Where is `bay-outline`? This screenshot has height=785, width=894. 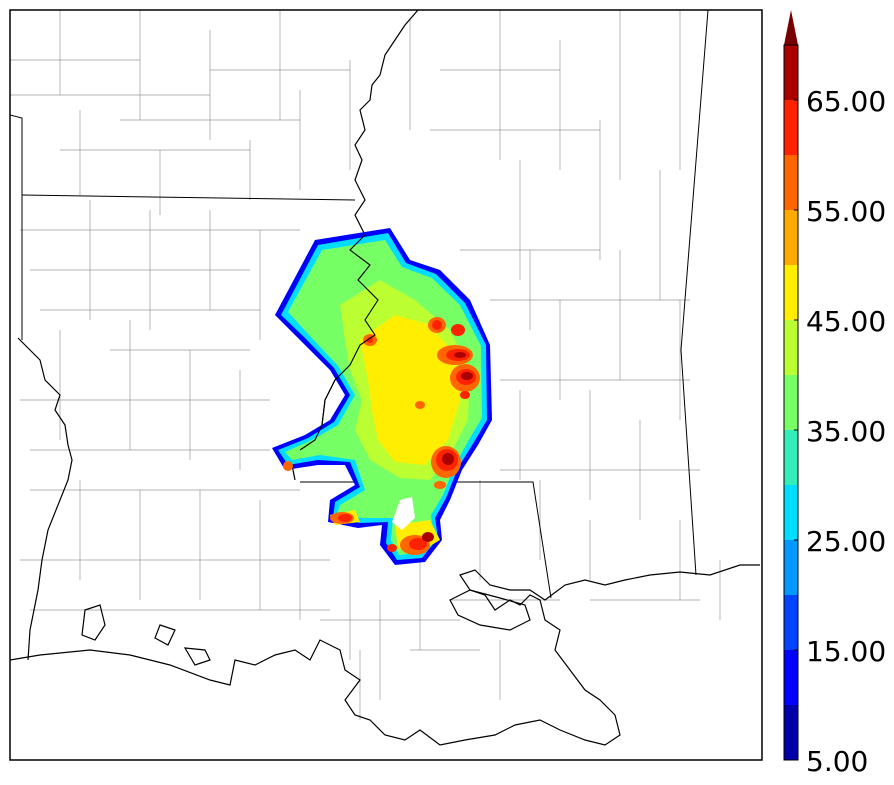
bay-outline is located at coordinates (146, 635).